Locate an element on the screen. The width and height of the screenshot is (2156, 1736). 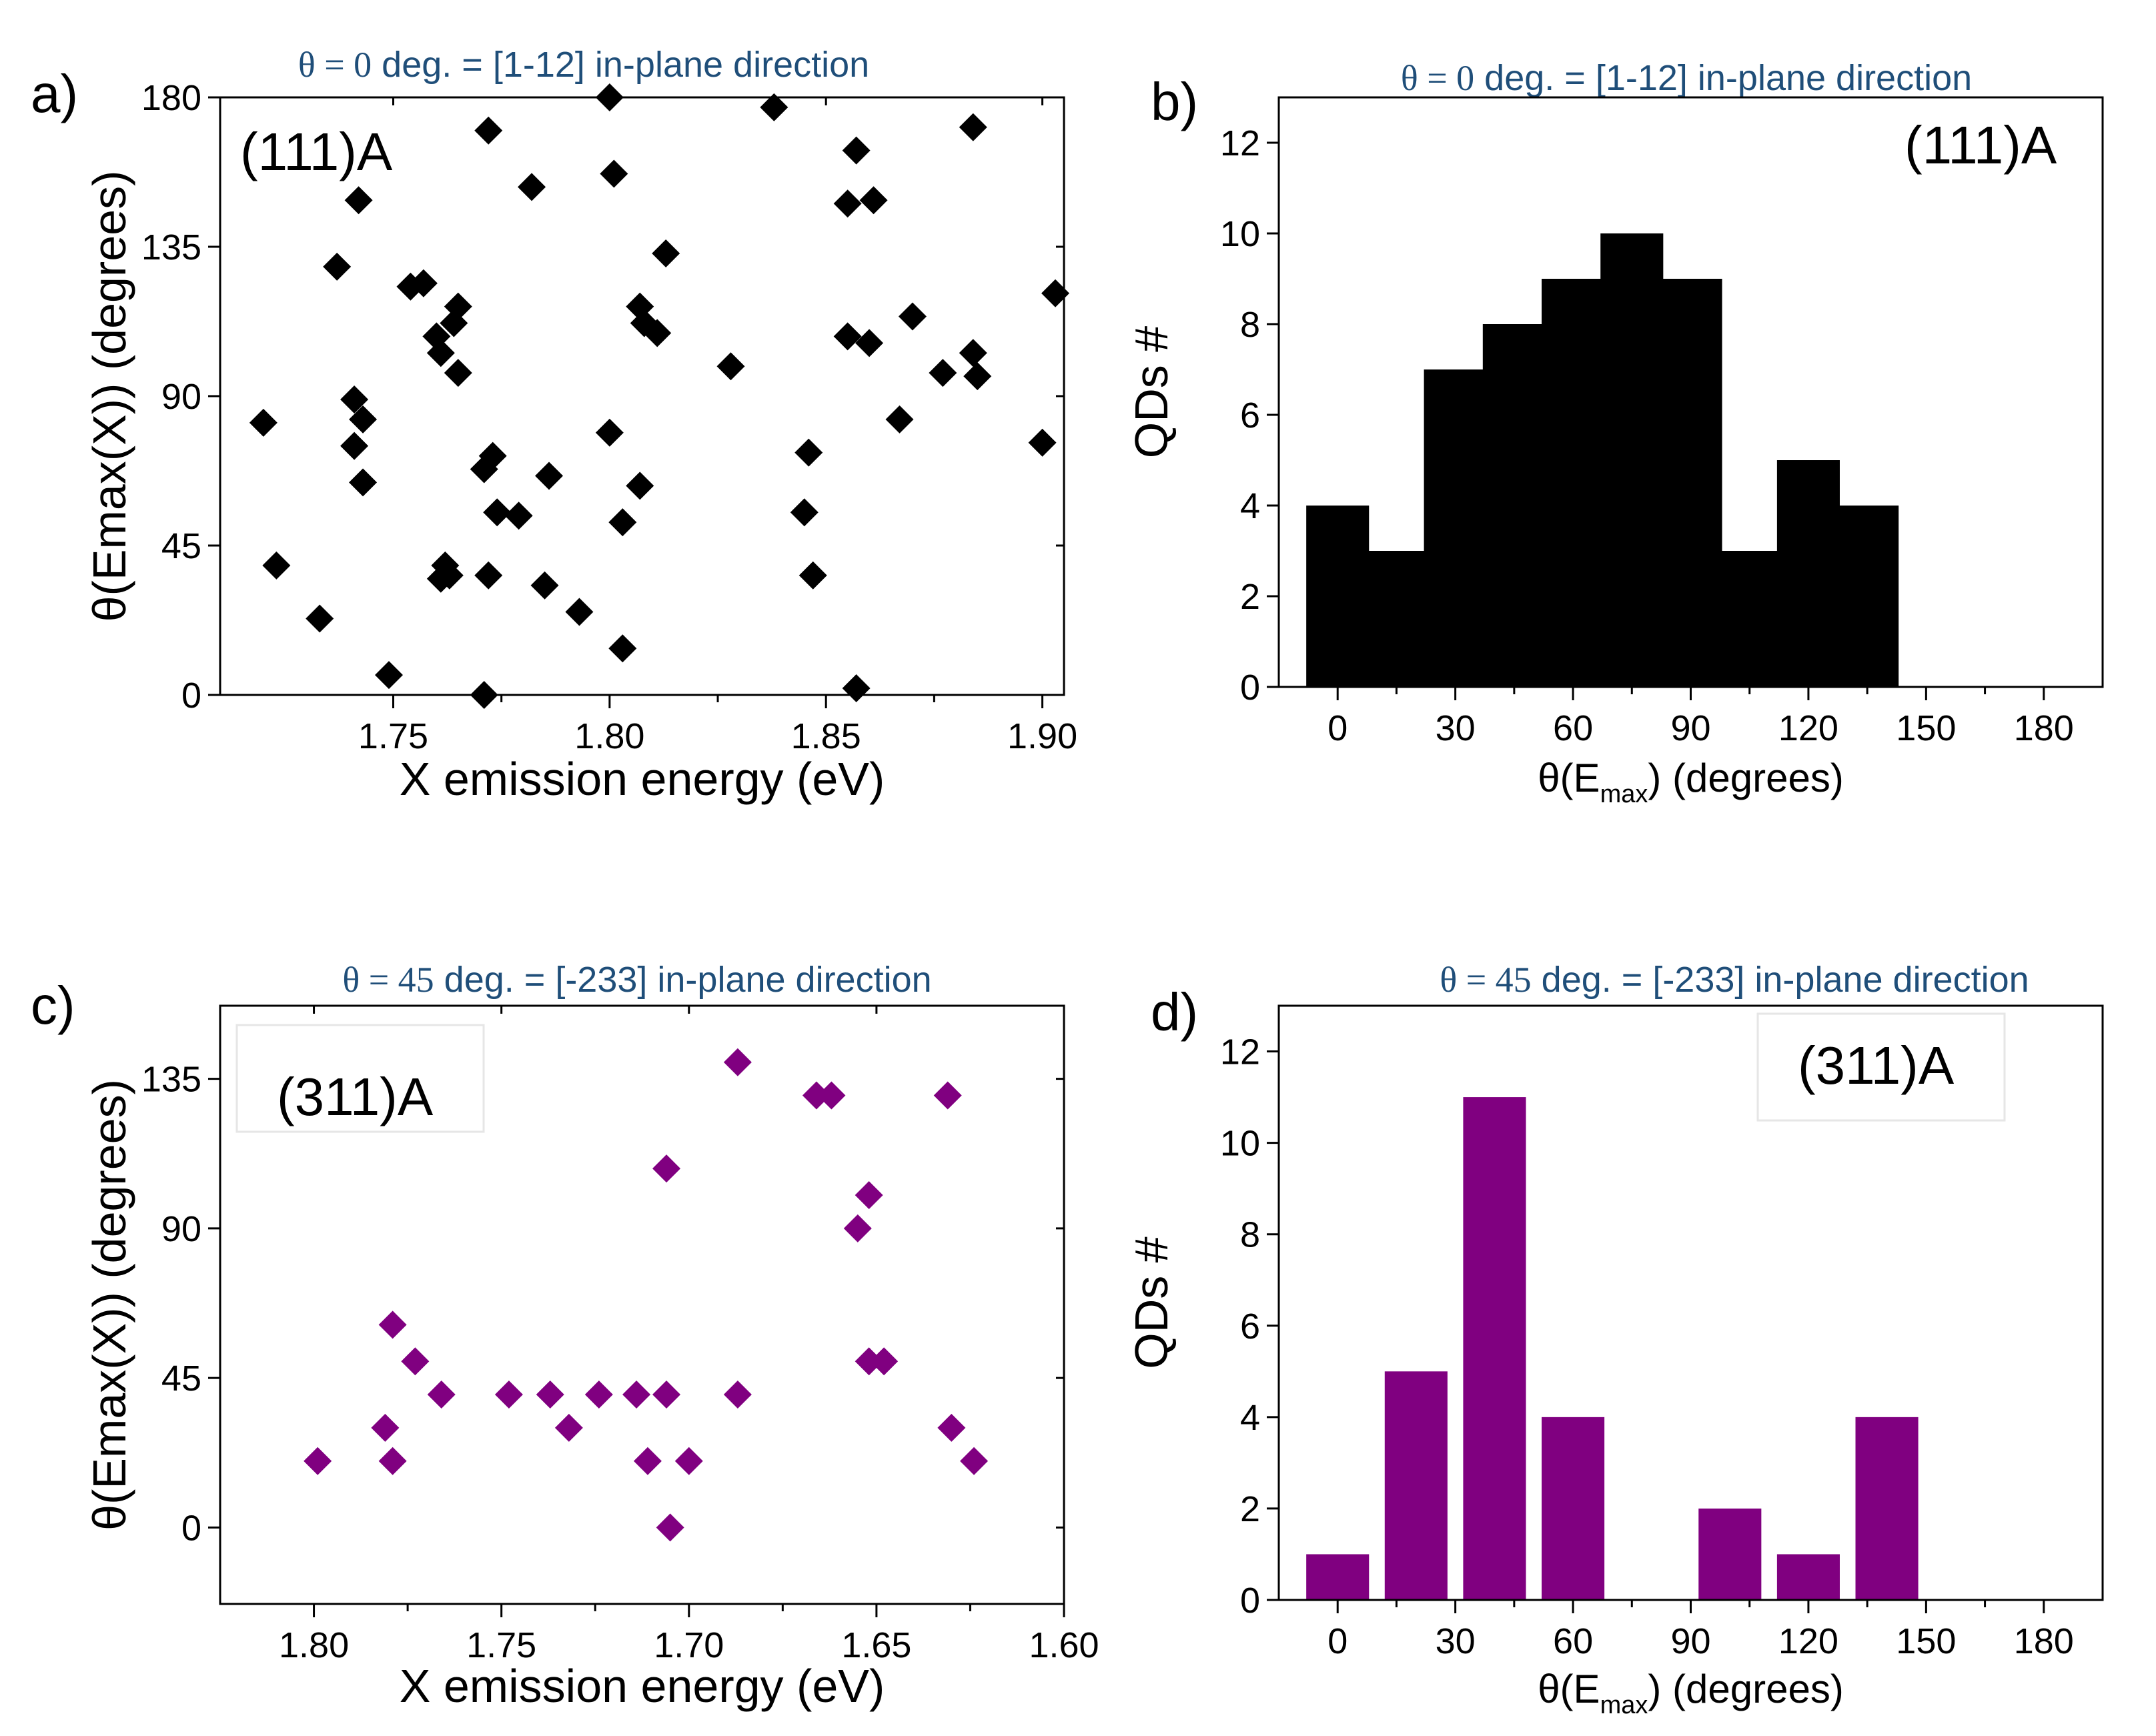
annotation-label: (311)A is located at coordinates (1876, 1065).